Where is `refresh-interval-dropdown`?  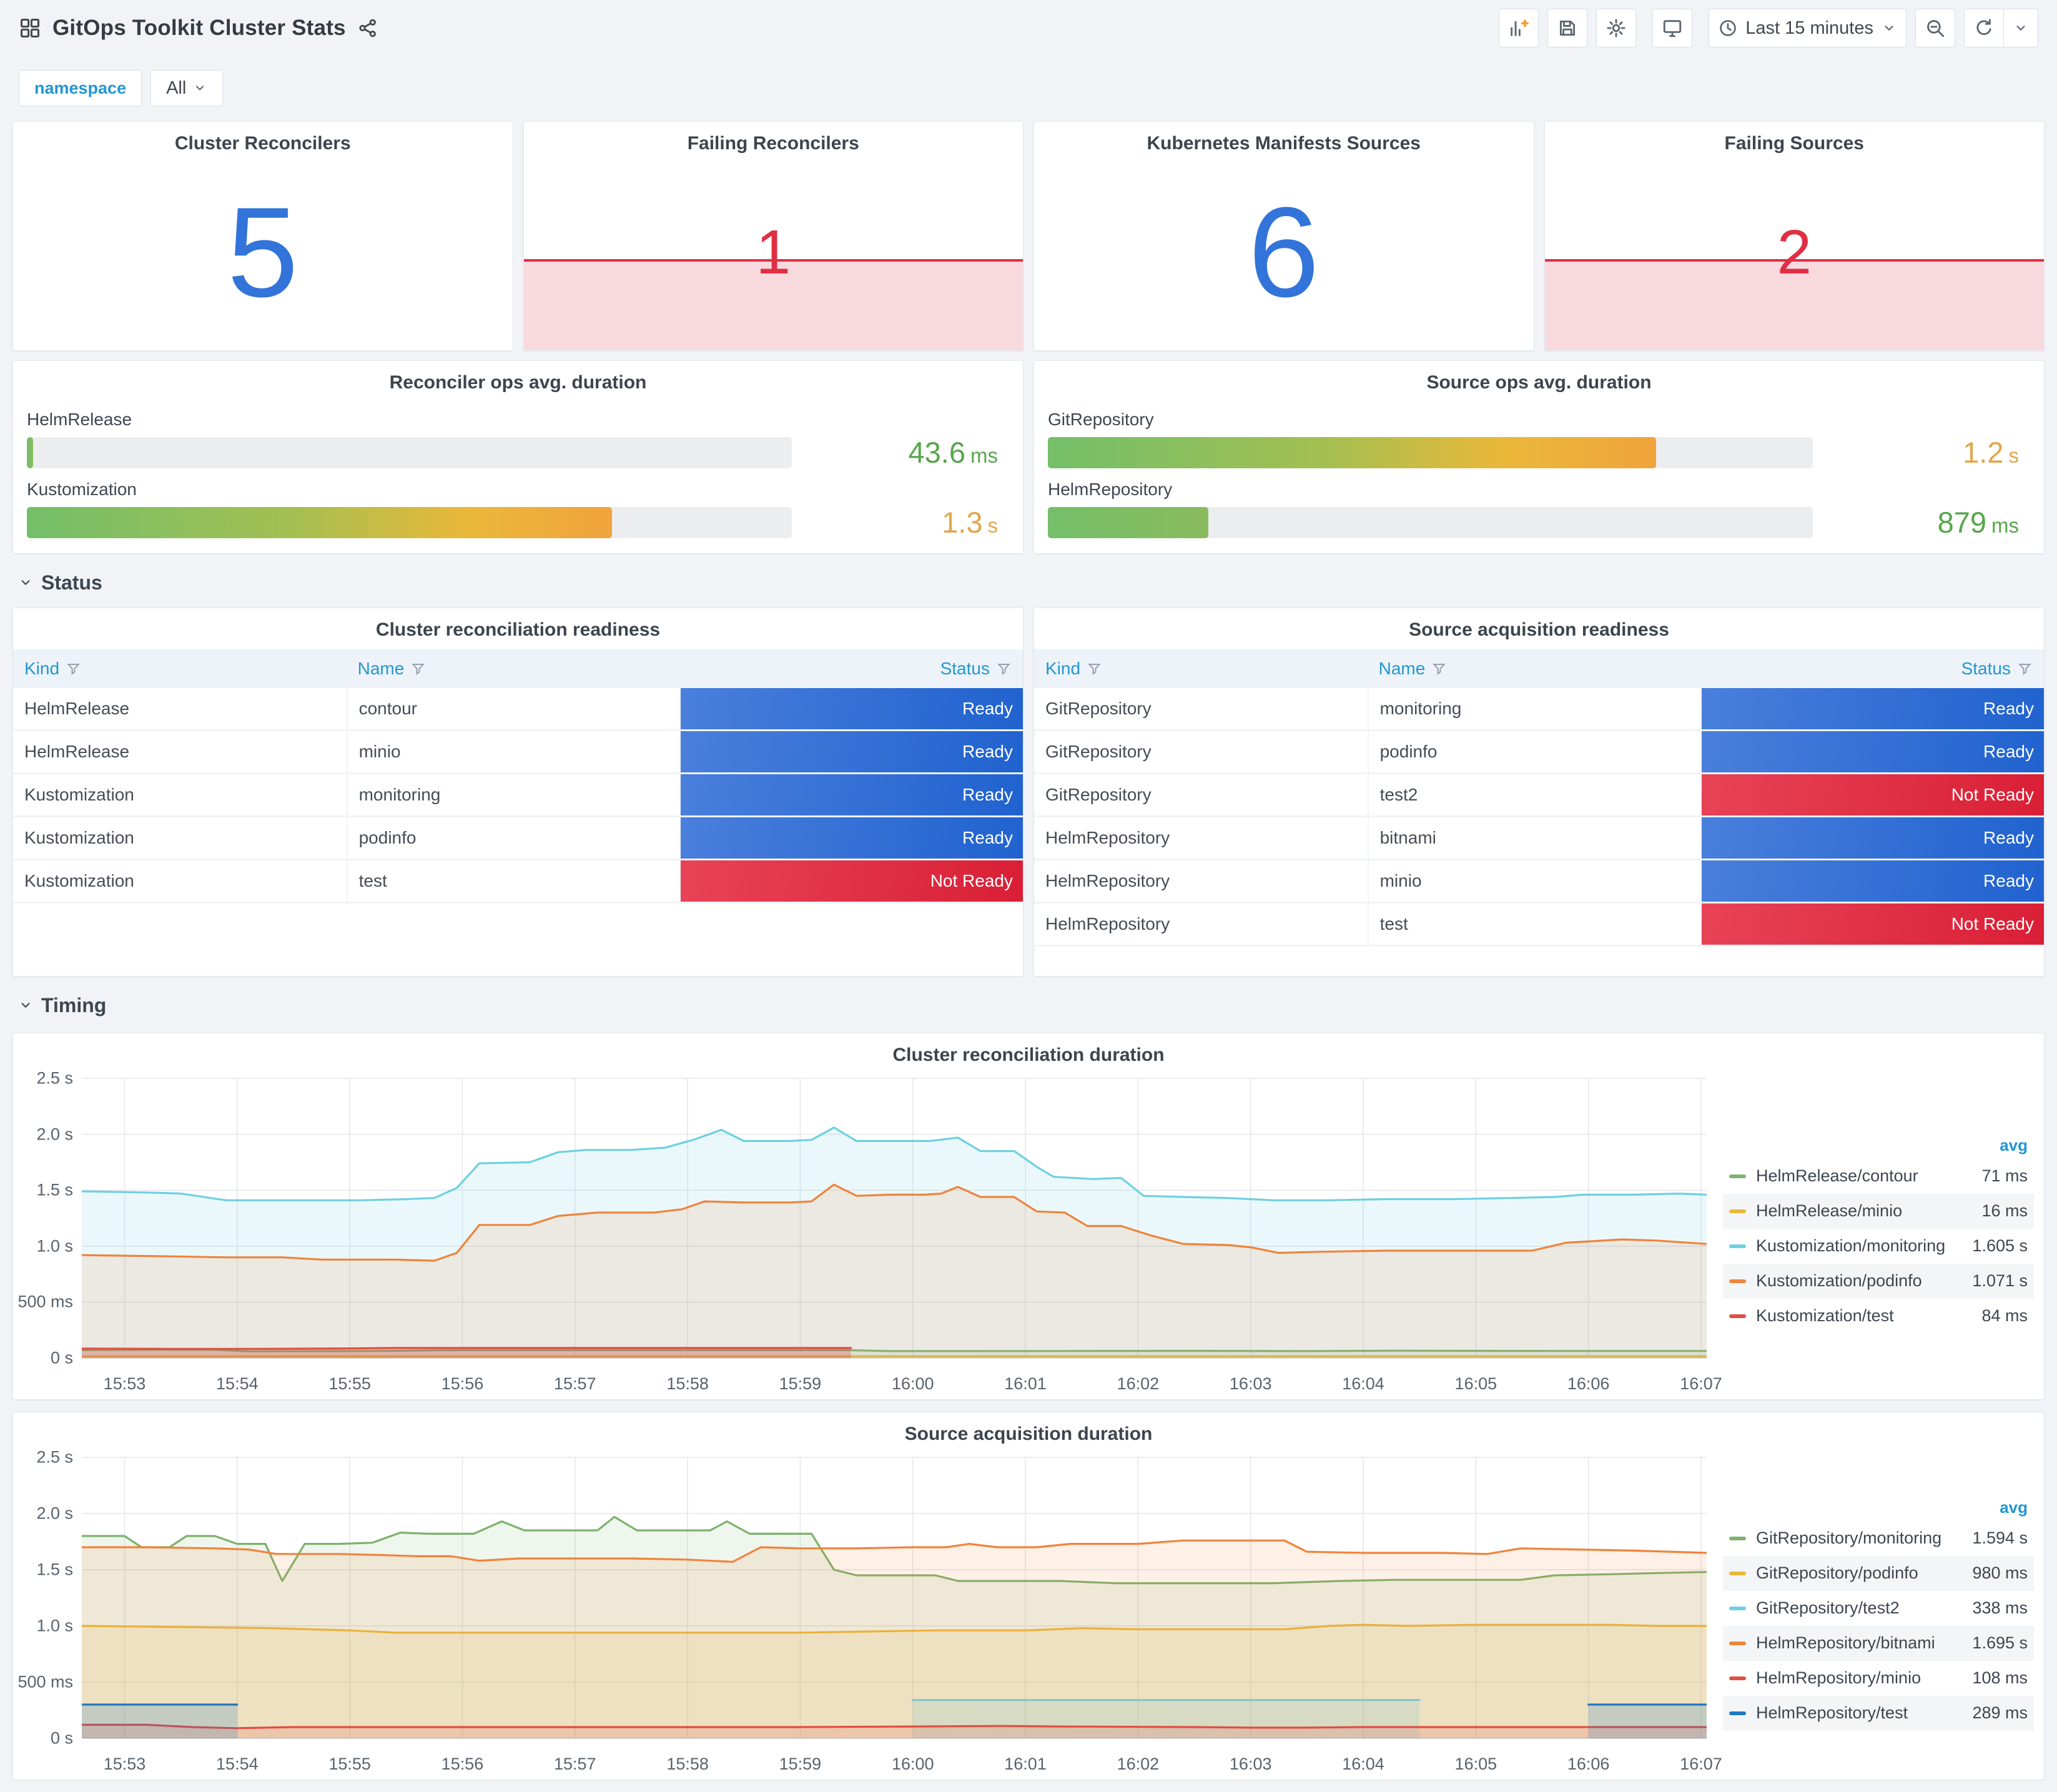
refresh-interval-dropdown is located at coordinates (2021, 28).